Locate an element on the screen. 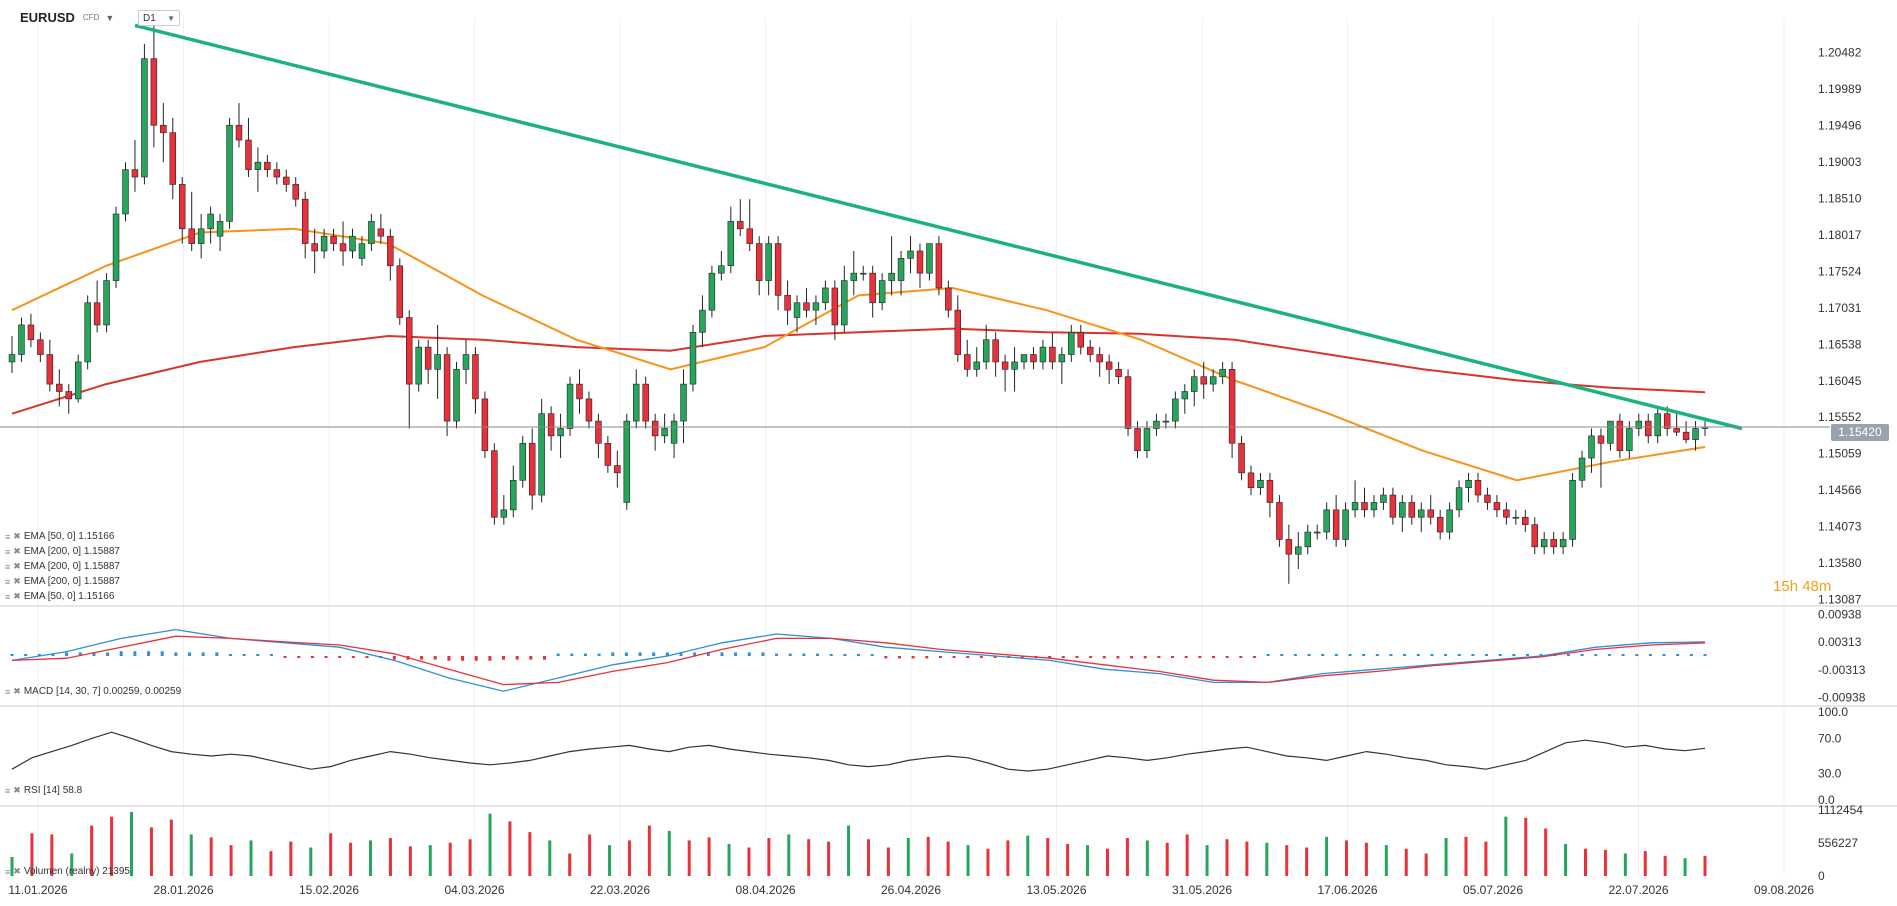 This screenshot has width=1897, height=906. y-tick-label: 0.00938 is located at coordinates (1840, 615).